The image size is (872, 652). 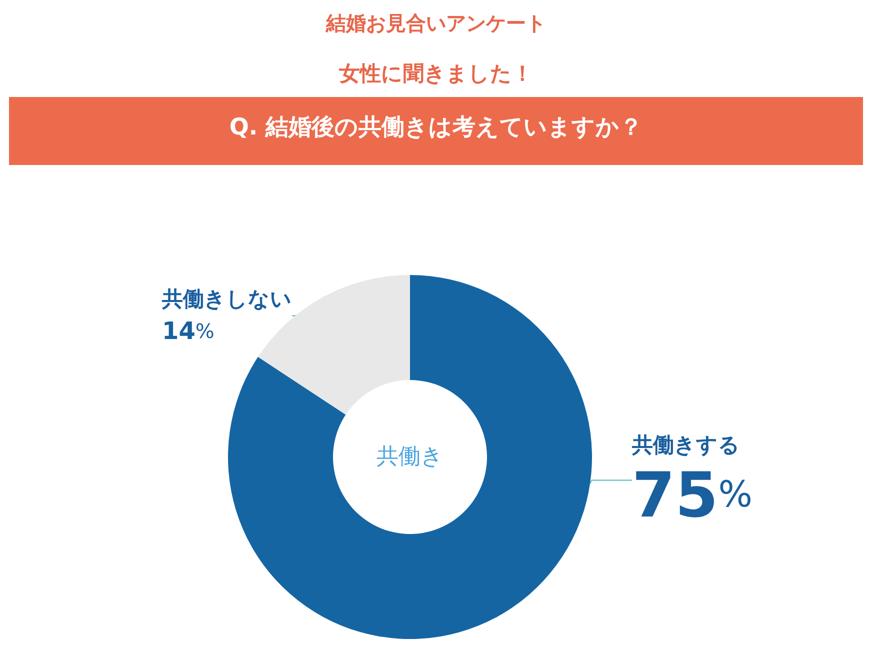 I want to click on slice-label: 共働きする, so click(x=685, y=445).